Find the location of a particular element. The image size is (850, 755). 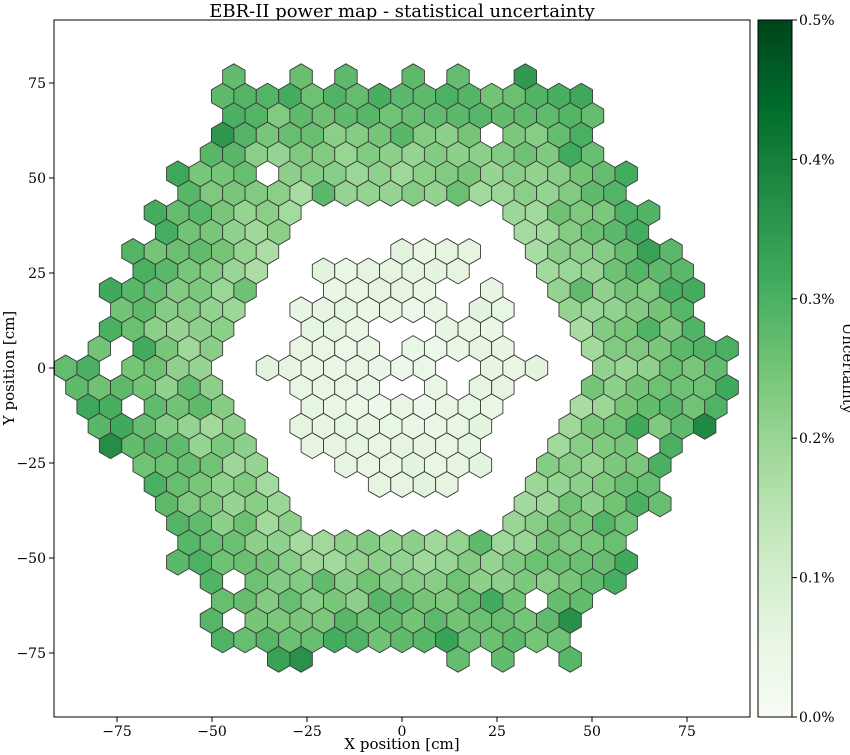

y-axis: −75 −50 −25 0 25 50 75 is located at coordinates (35, 369).